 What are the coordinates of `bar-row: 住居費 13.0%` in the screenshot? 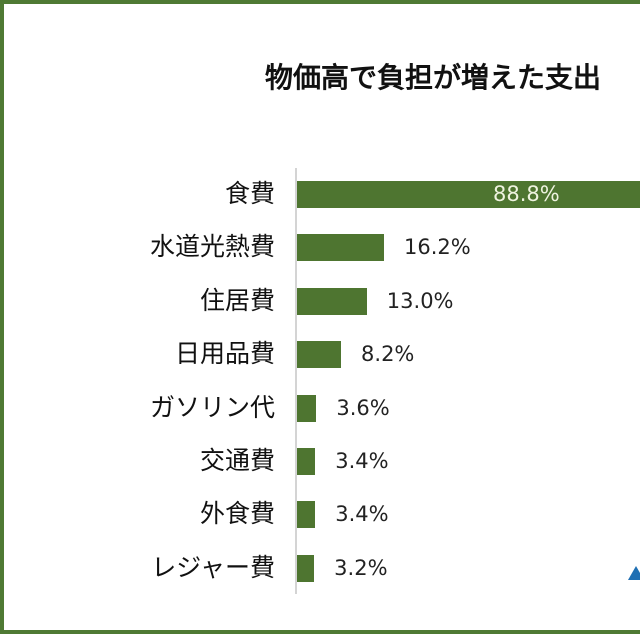 It's located at (320, 300).